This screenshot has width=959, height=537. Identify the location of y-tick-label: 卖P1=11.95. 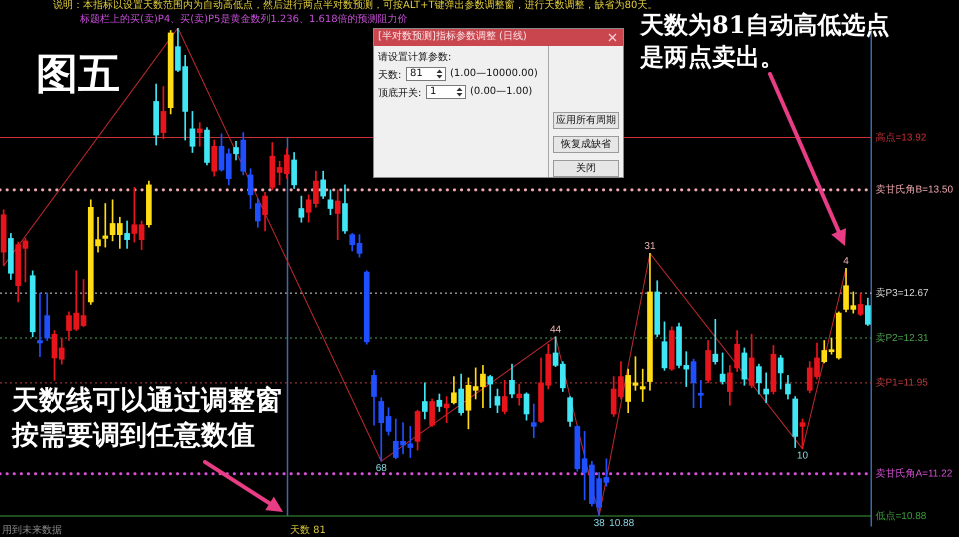
(901, 382).